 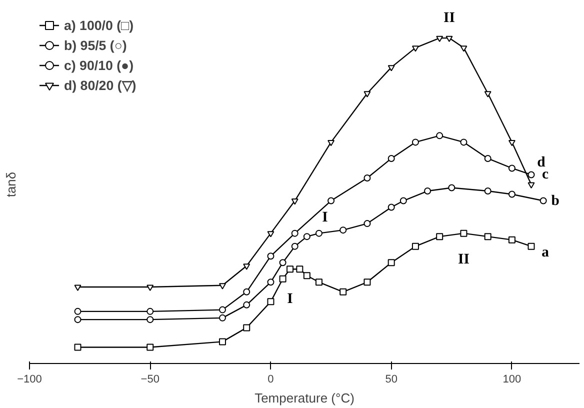 I want to click on annotation: a, so click(x=546, y=252).